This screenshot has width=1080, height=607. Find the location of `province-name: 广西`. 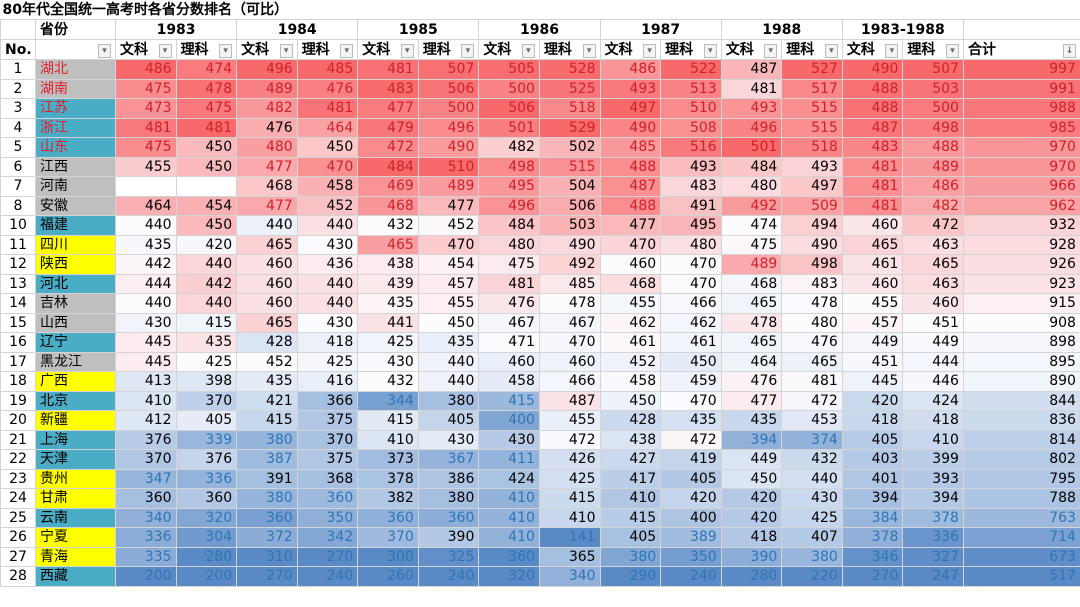

province-name: 广西 is located at coordinates (75, 381).